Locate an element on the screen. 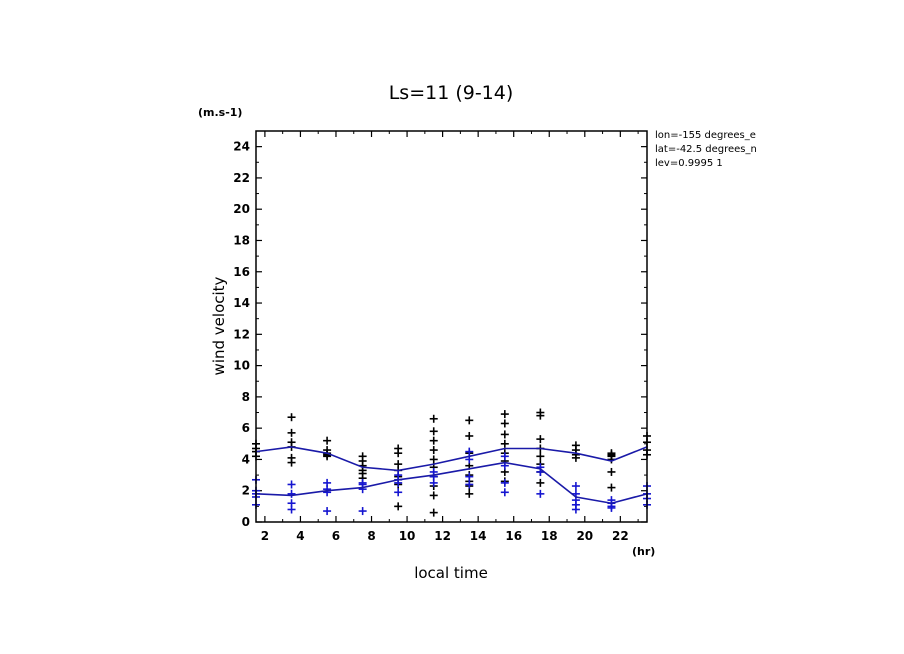 The height and width of the screenshot is (654, 904). x-tick-label: 18 is located at coordinates (549, 536).